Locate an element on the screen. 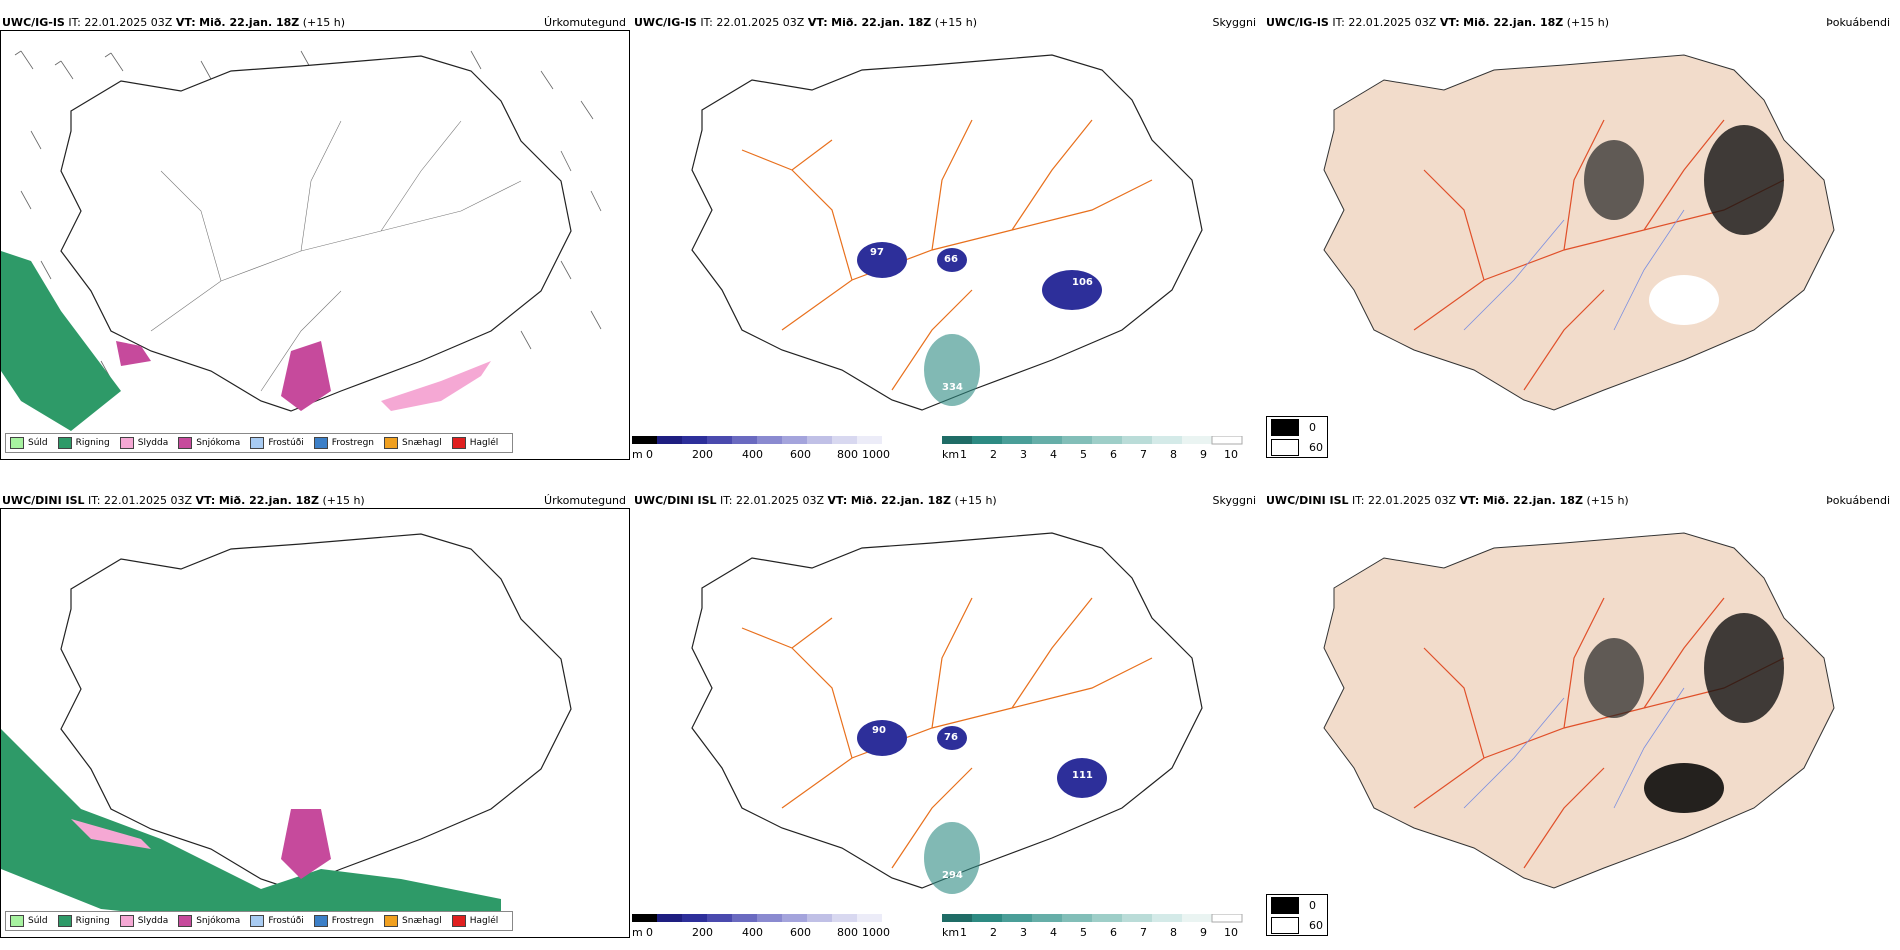 Image resolution: width=1900 pixels, height=950 pixels. ceiling-label: 66 is located at coordinates (951, 259).